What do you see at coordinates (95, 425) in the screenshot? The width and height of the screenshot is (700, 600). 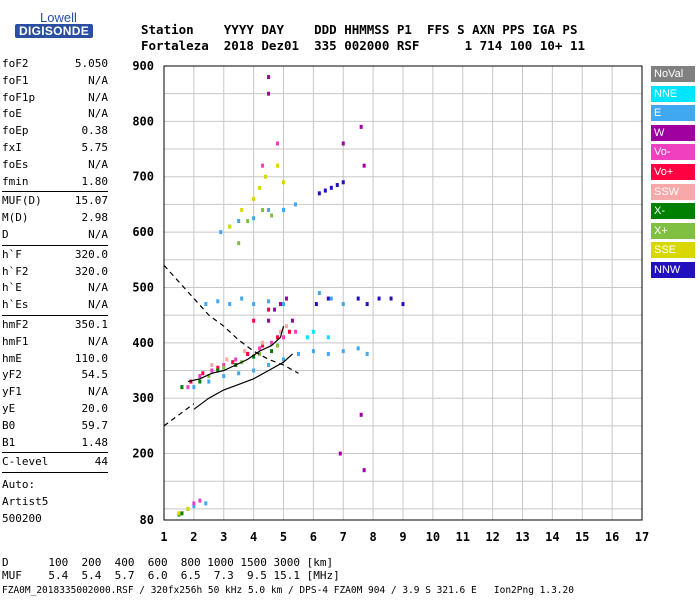 I see `param-value: 59.7` at bounding box center [95, 425].